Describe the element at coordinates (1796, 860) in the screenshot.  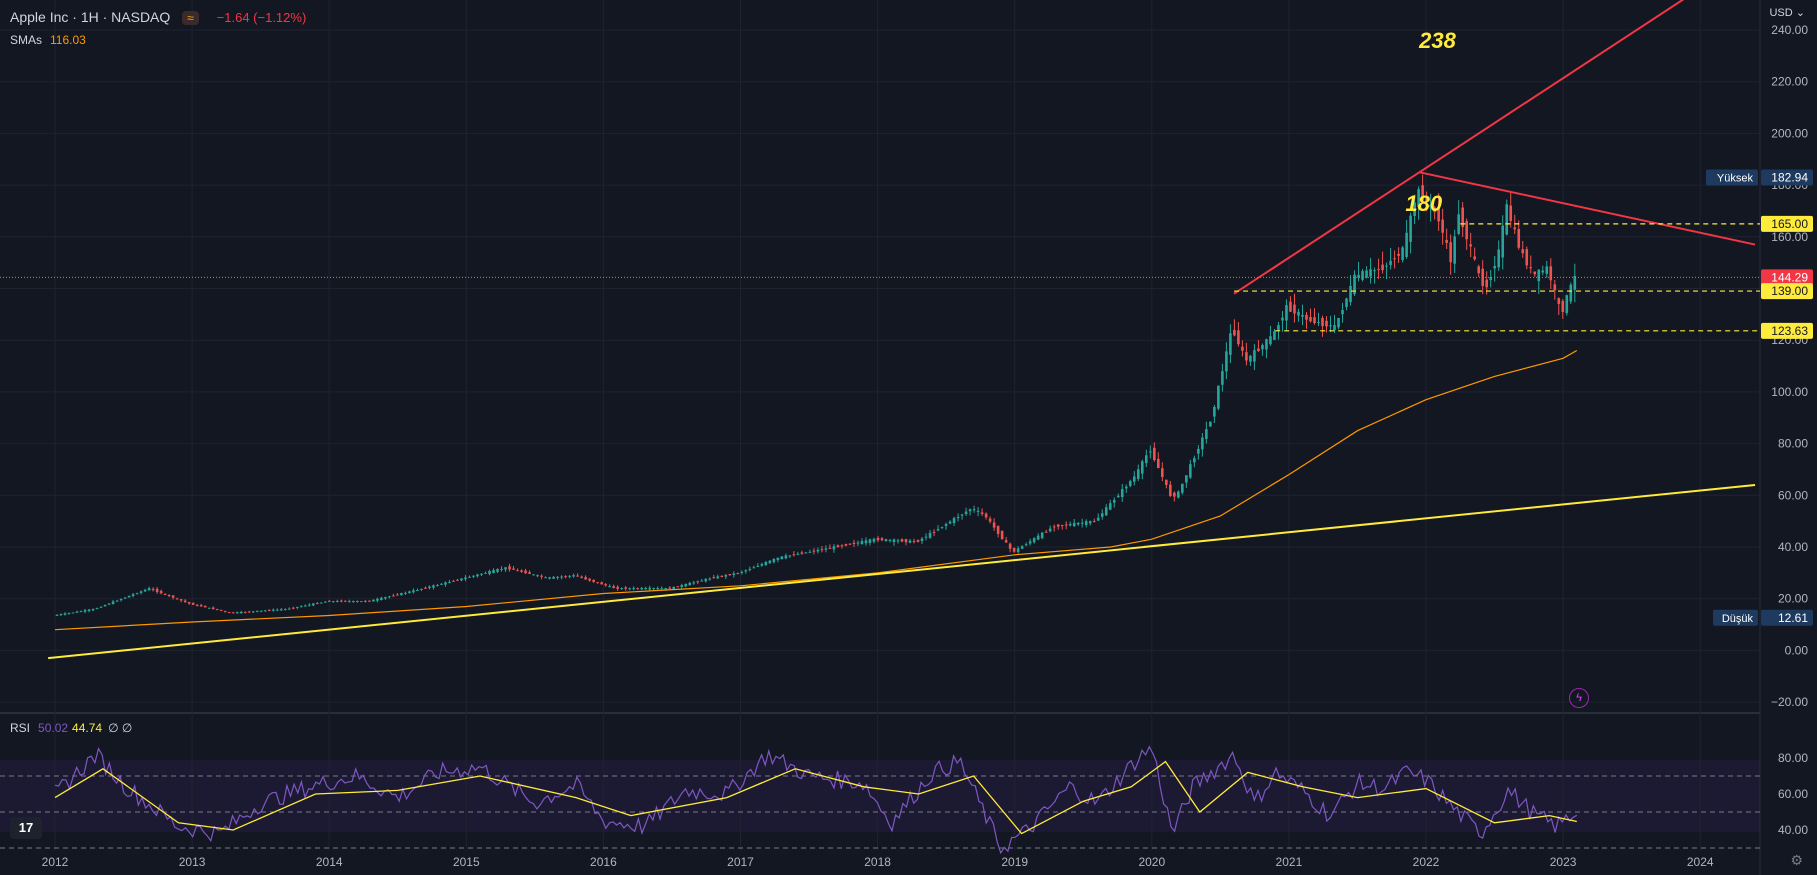
I see `gear-icon: ⚙` at that location.